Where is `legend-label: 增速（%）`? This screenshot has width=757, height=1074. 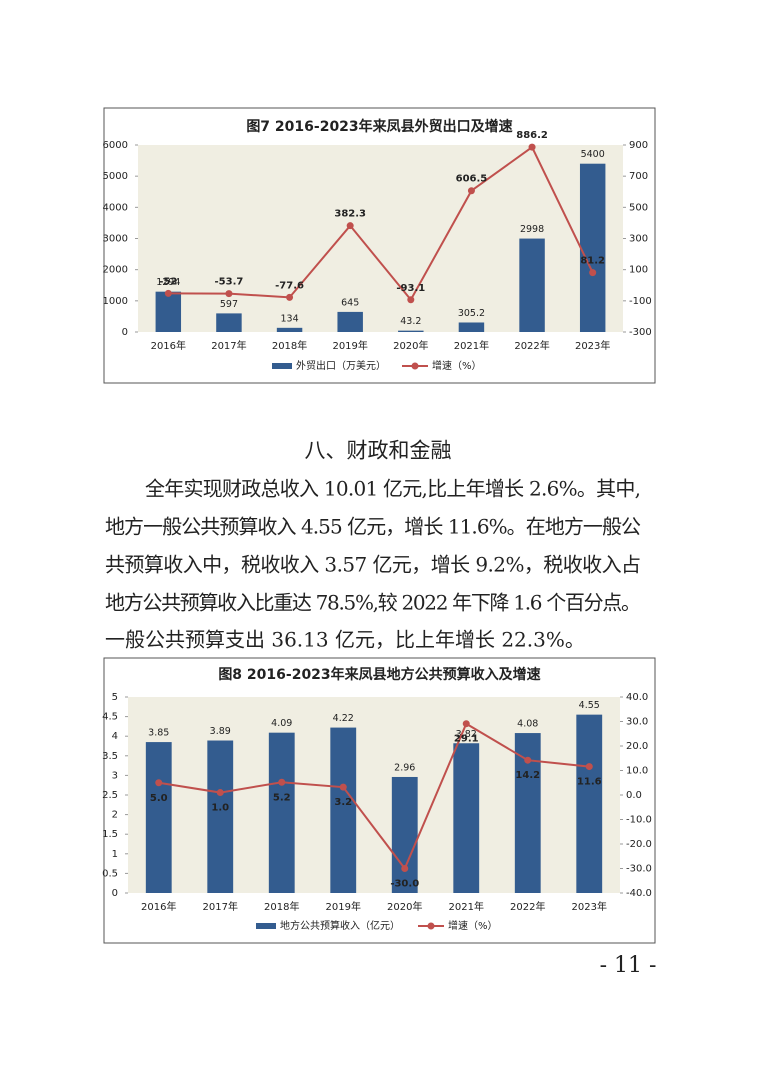 legend-label: 增速（%） is located at coordinates (457, 365).